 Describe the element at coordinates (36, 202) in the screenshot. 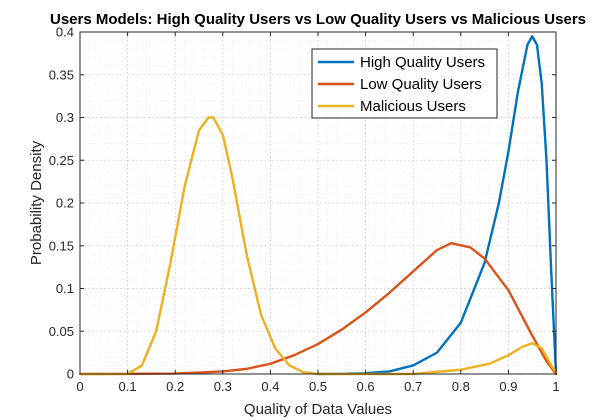

I see `y-axis-title: Probability Density` at that location.